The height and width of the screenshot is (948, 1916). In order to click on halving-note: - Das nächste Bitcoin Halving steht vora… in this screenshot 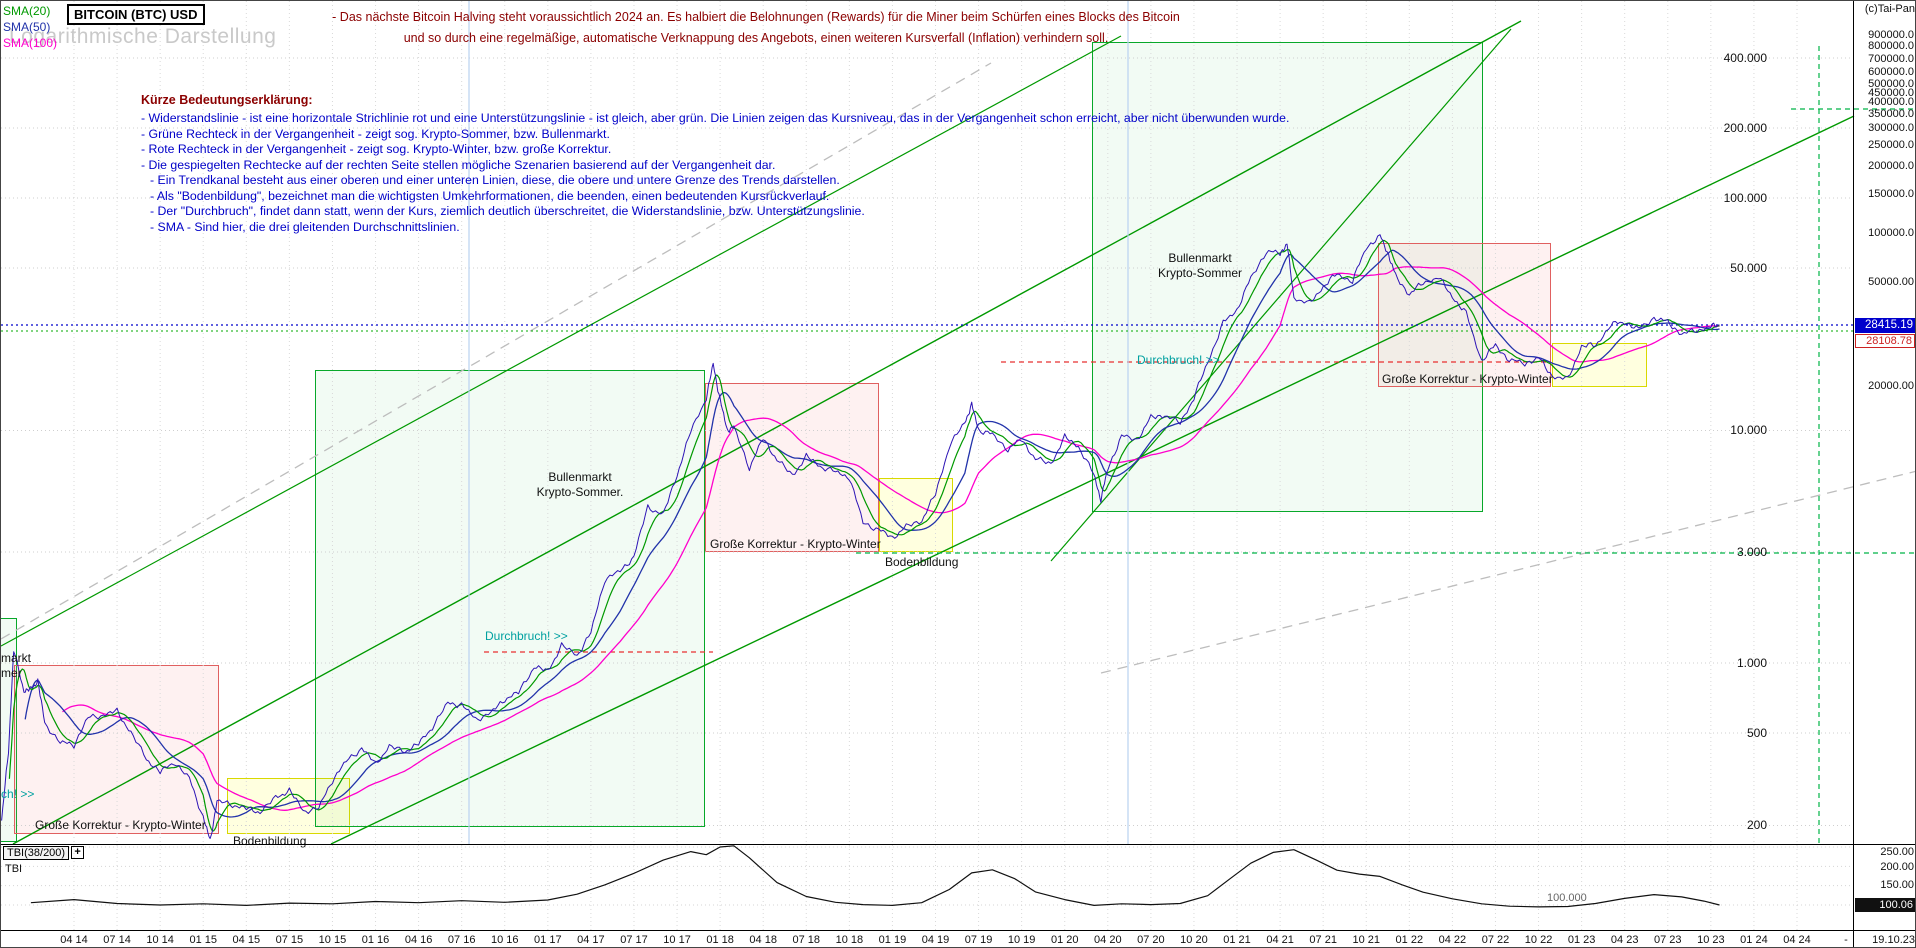, I will do `click(756, 28)`.